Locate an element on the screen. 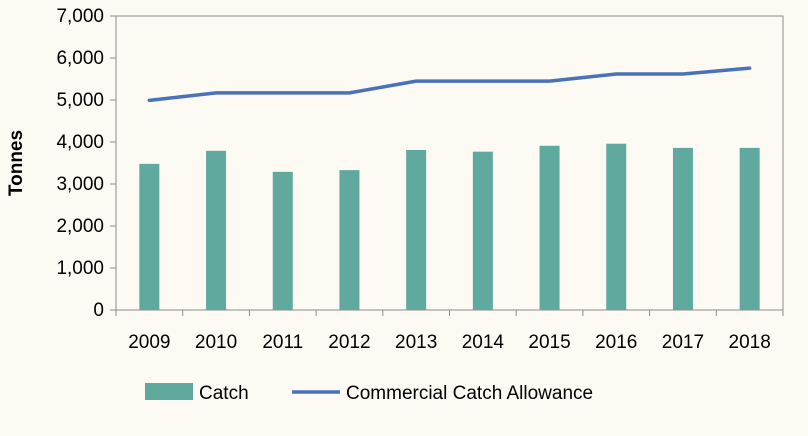 This screenshot has width=808, height=436. y-tick-label: 5,000 is located at coordinates (80, 100).